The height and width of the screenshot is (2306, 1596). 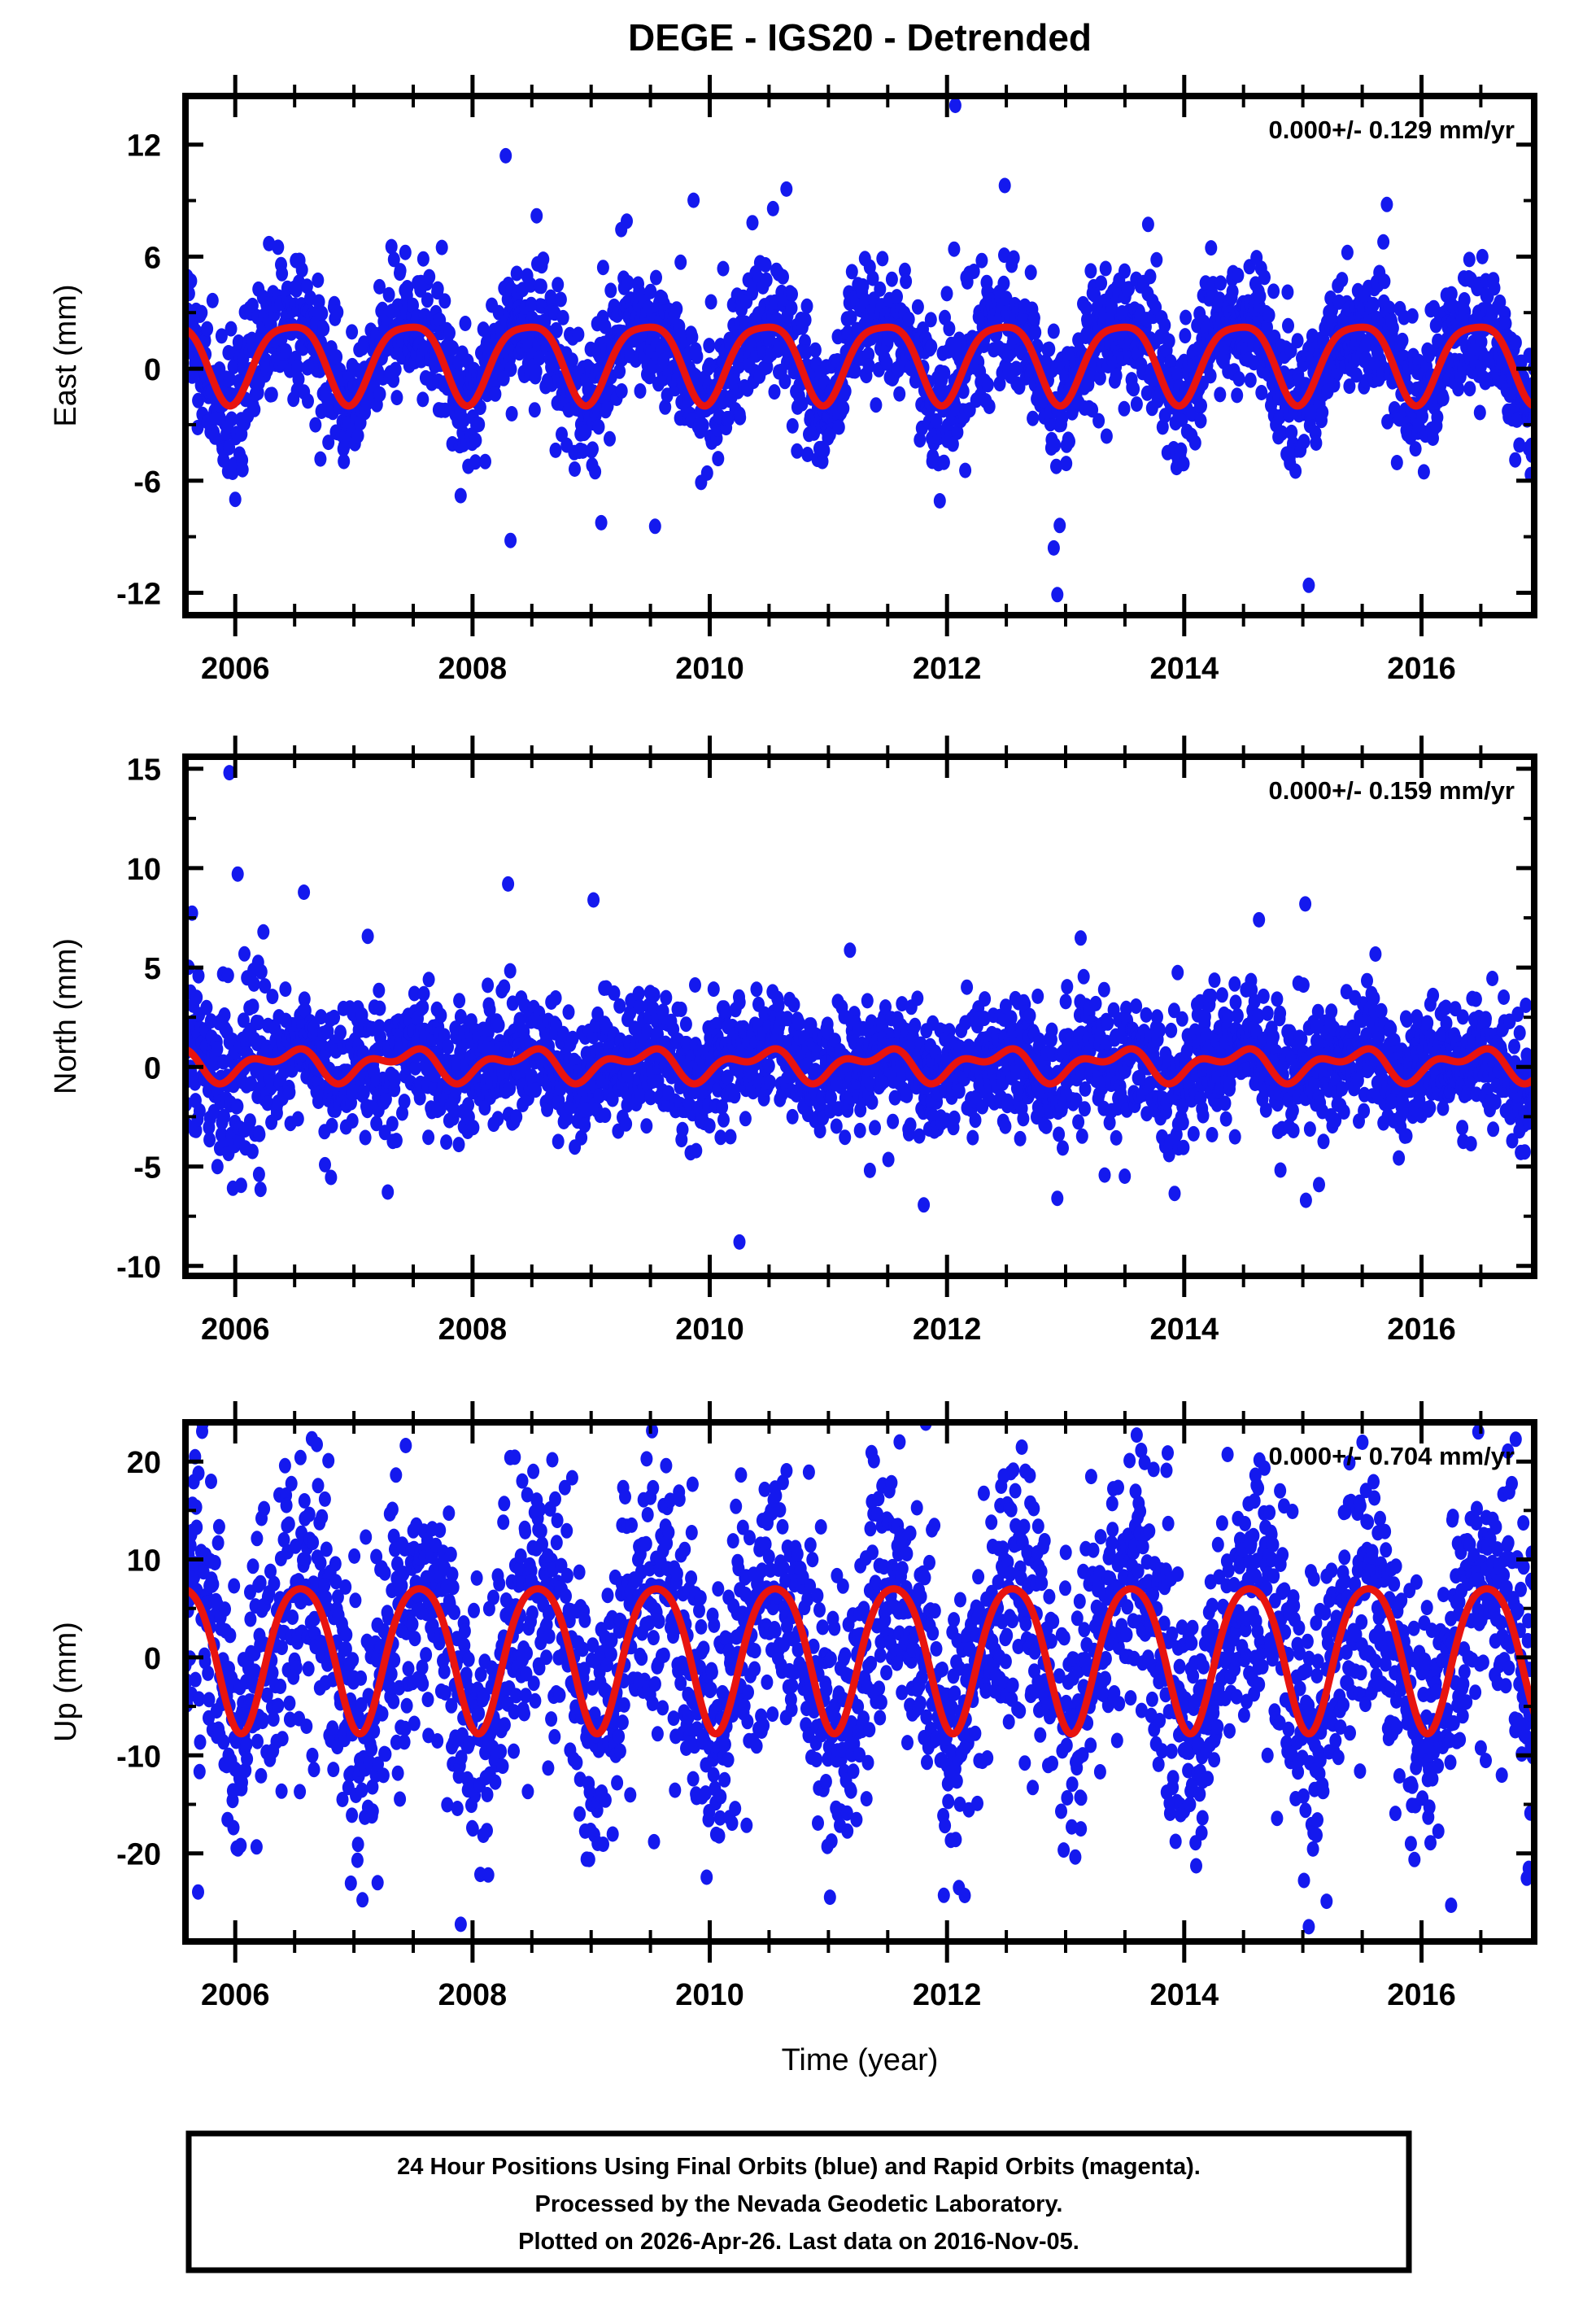 What do you see at coordinates (473, 669) in the screenshot?
I see `x-tick-label: 2008` at bounding box center [473, 669].